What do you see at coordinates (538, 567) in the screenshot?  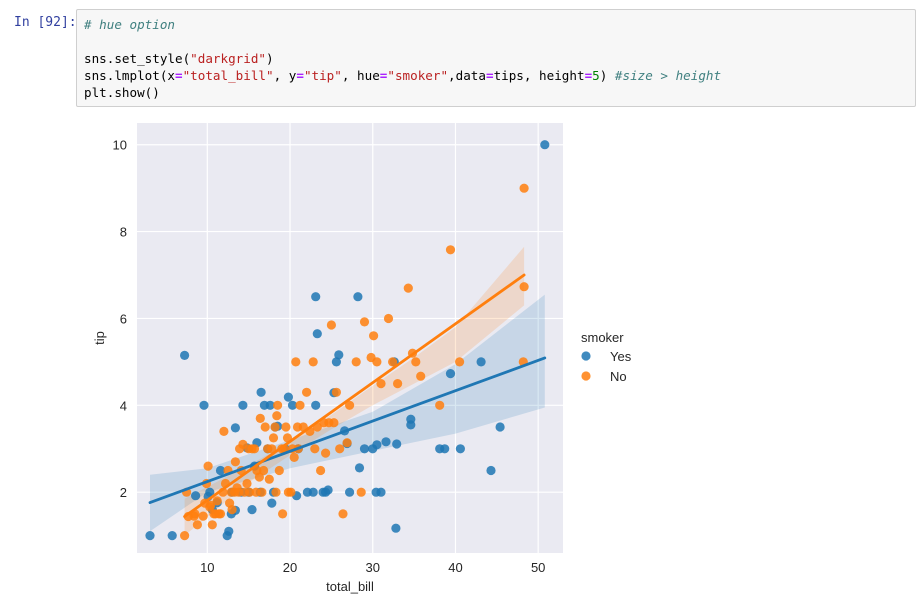 I see `x-tick-label: 50` at bounding box center [538, 567].